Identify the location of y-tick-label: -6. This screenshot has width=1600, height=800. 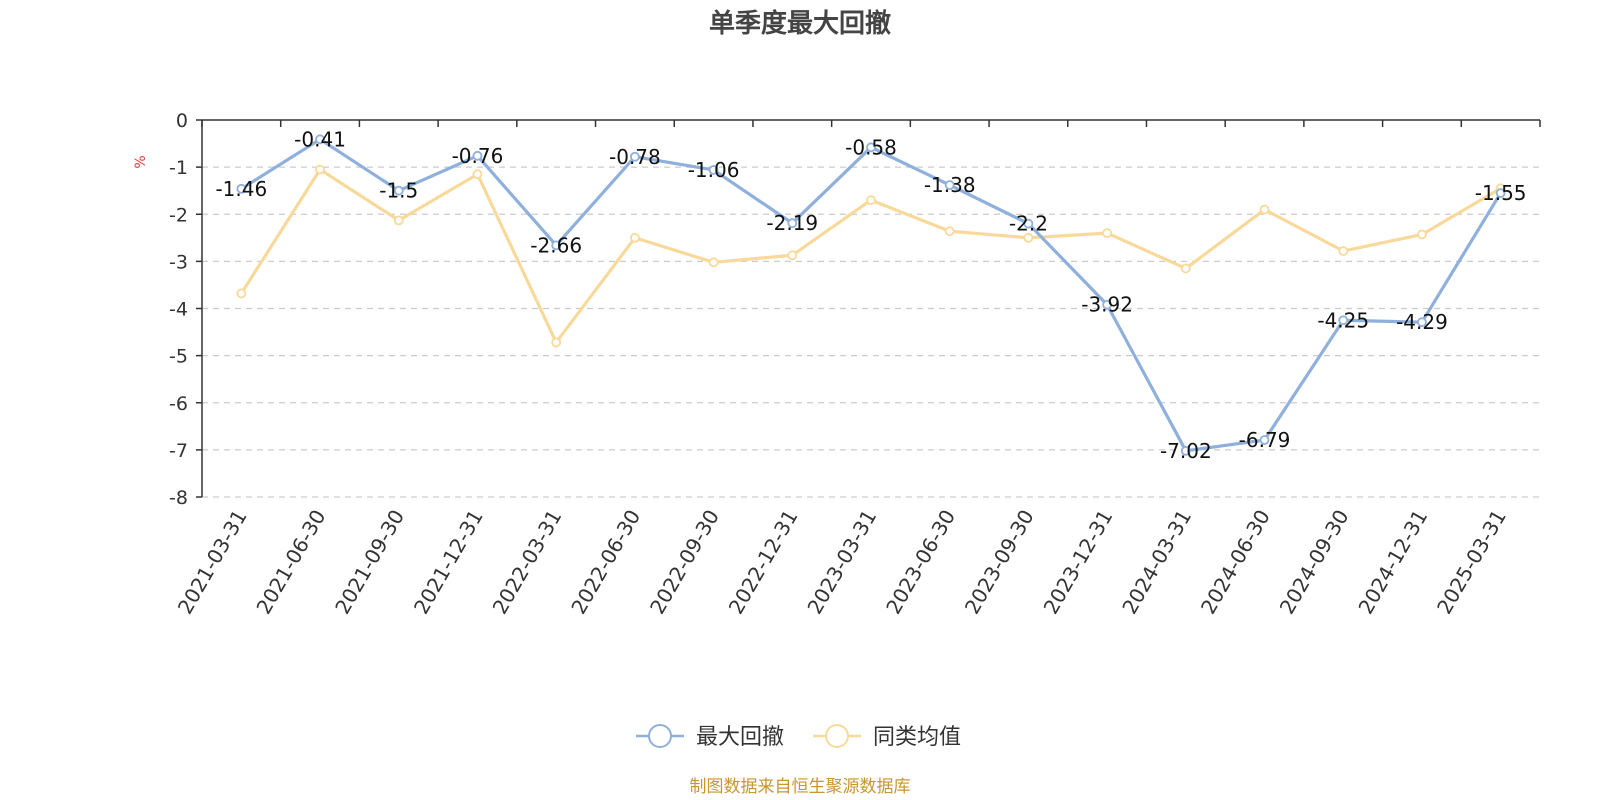
(178, 404).